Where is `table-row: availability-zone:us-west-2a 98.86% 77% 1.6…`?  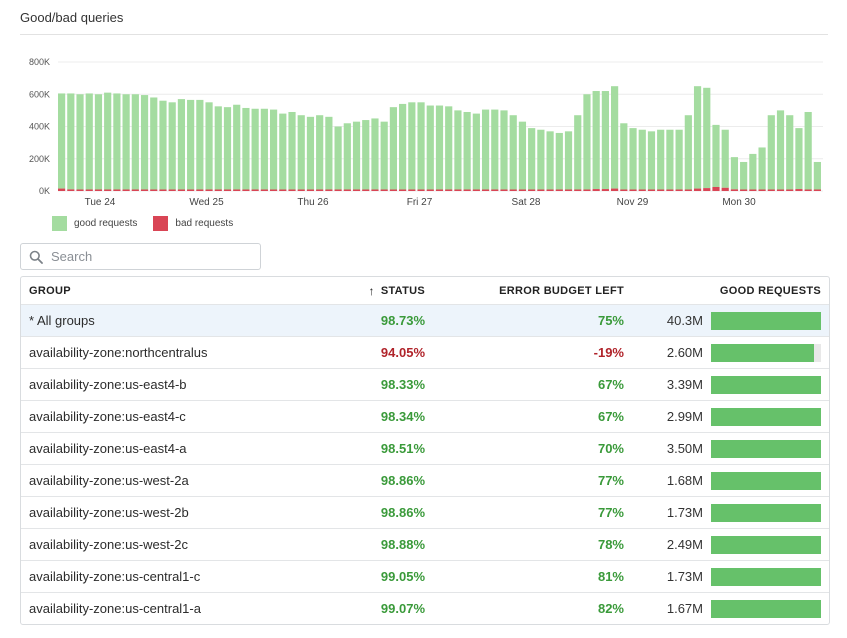 table-row: availability-zone:us-west-2a 98.86% 77% 1.6… is located at coordinates (425, 480).